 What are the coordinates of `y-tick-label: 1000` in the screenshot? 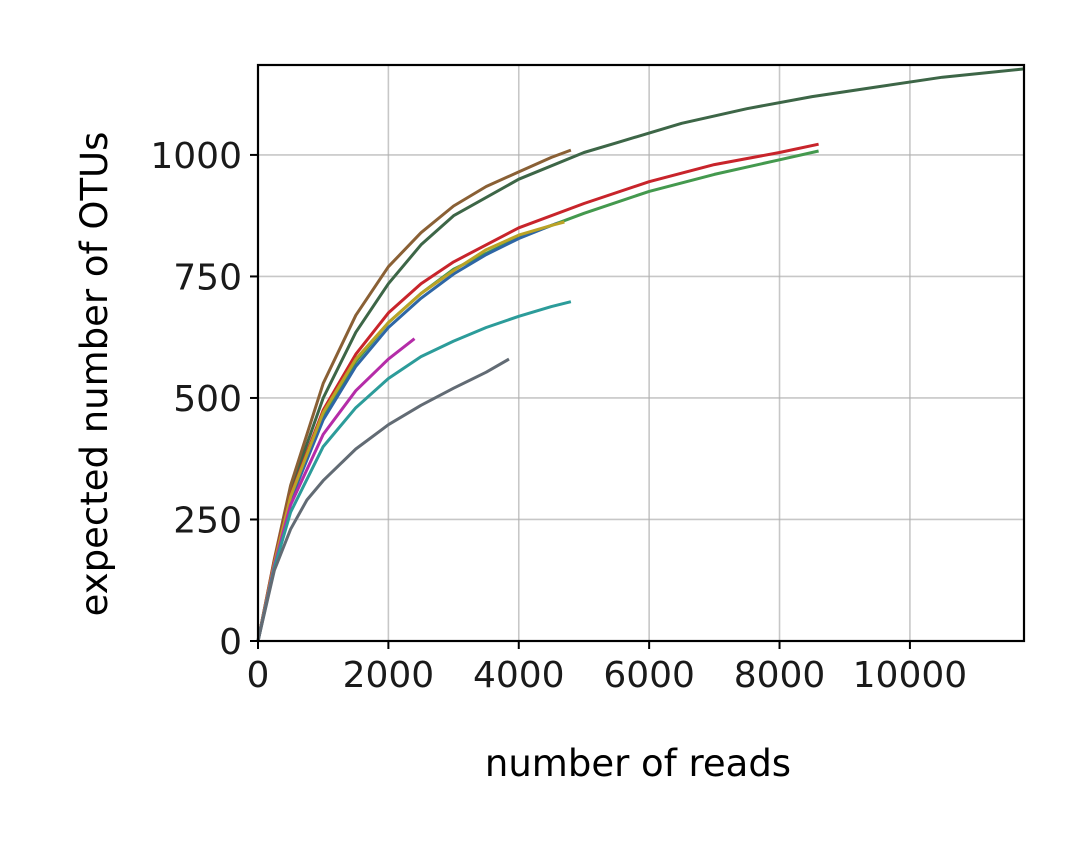 It's located at (196, 156).